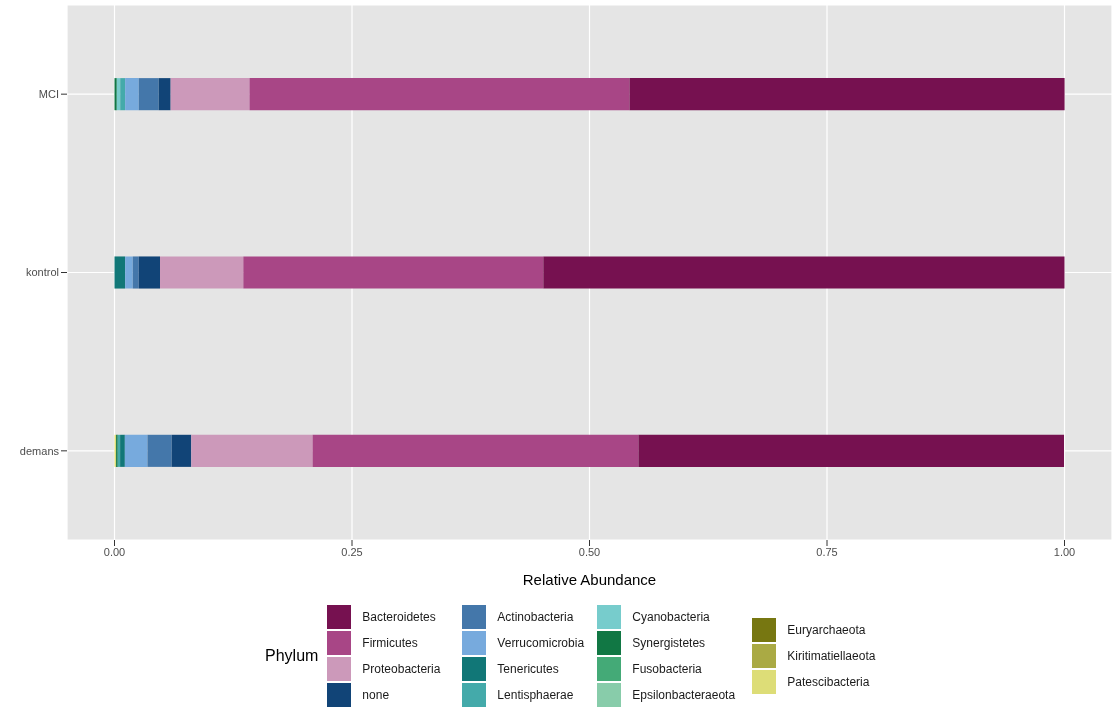 The image size is (1120, 714). What do you see at coordinates (292, 656) in the screenshot?
I see `legend-title: Phylum` at bounding box center [292, 656].